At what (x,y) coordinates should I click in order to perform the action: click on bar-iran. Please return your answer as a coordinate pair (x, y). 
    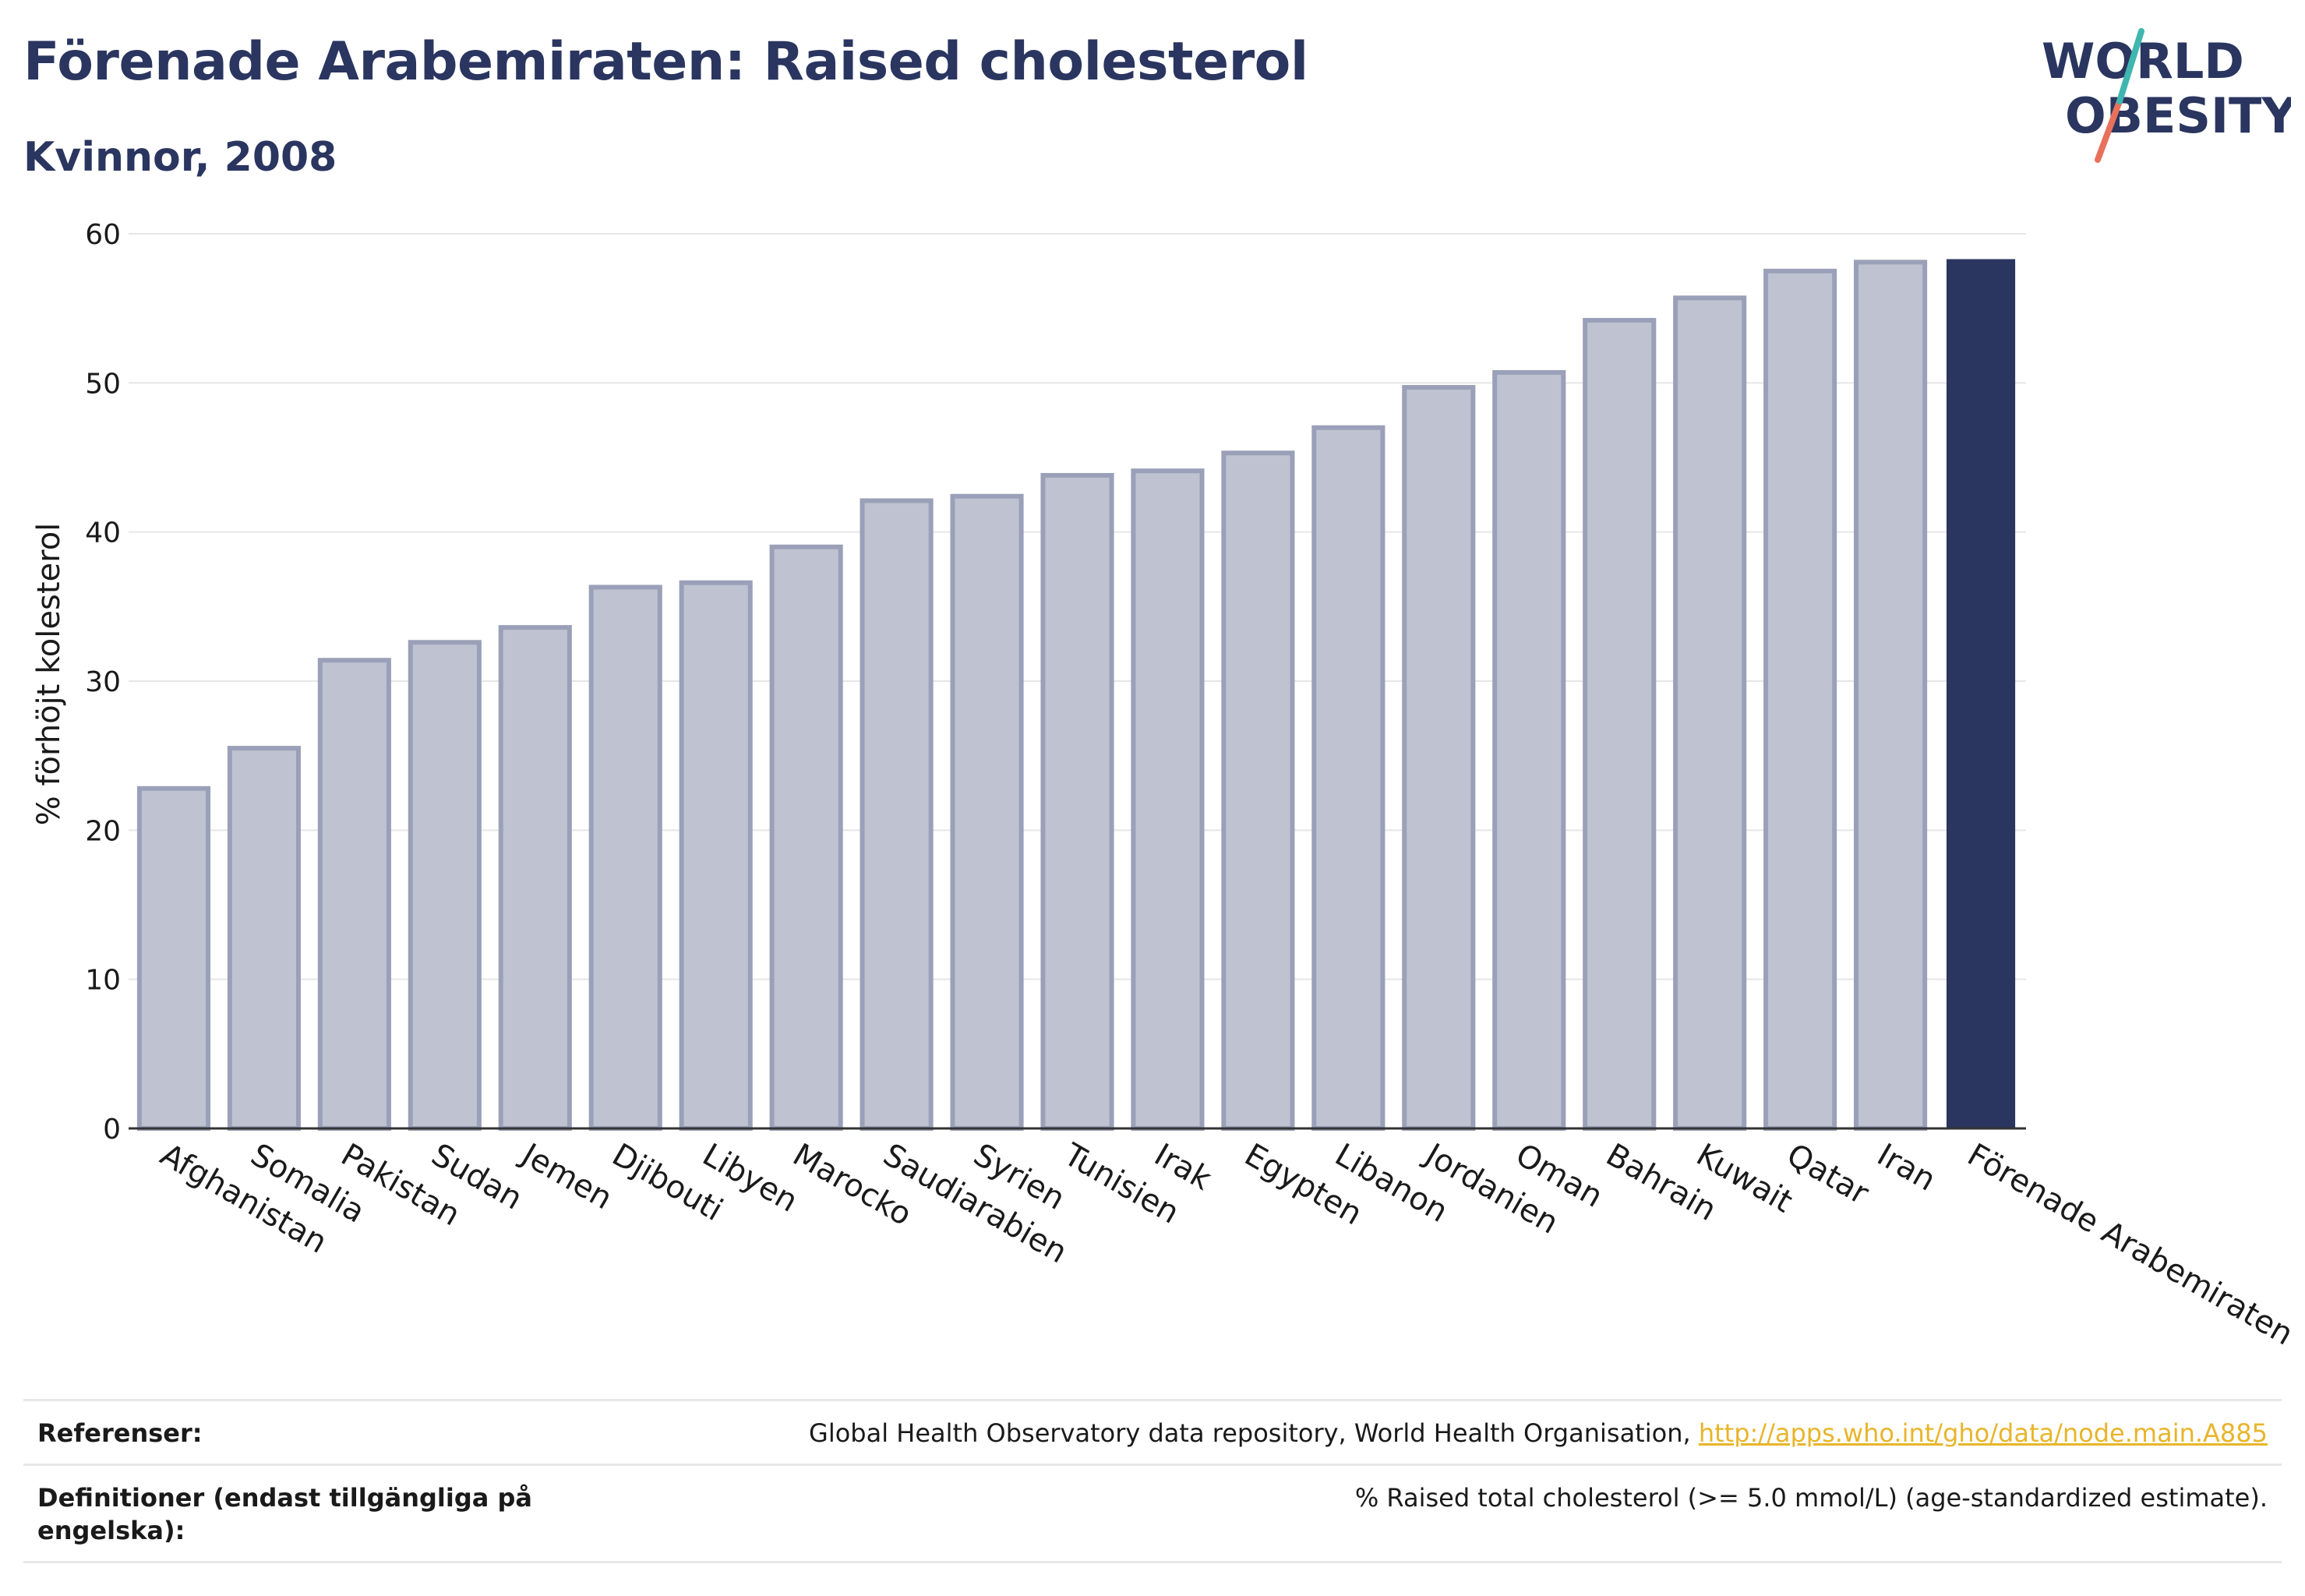
    Looking at the image, I should click on (1891, 695).